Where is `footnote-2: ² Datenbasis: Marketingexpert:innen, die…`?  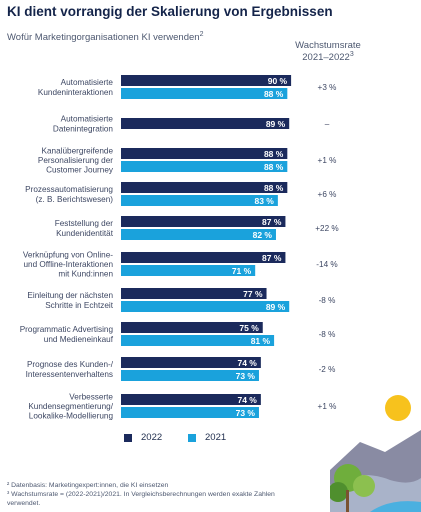 footnote-2: ² Datenbasis: Marketingexpert:innen, die… is located at coordinates (88, 485).